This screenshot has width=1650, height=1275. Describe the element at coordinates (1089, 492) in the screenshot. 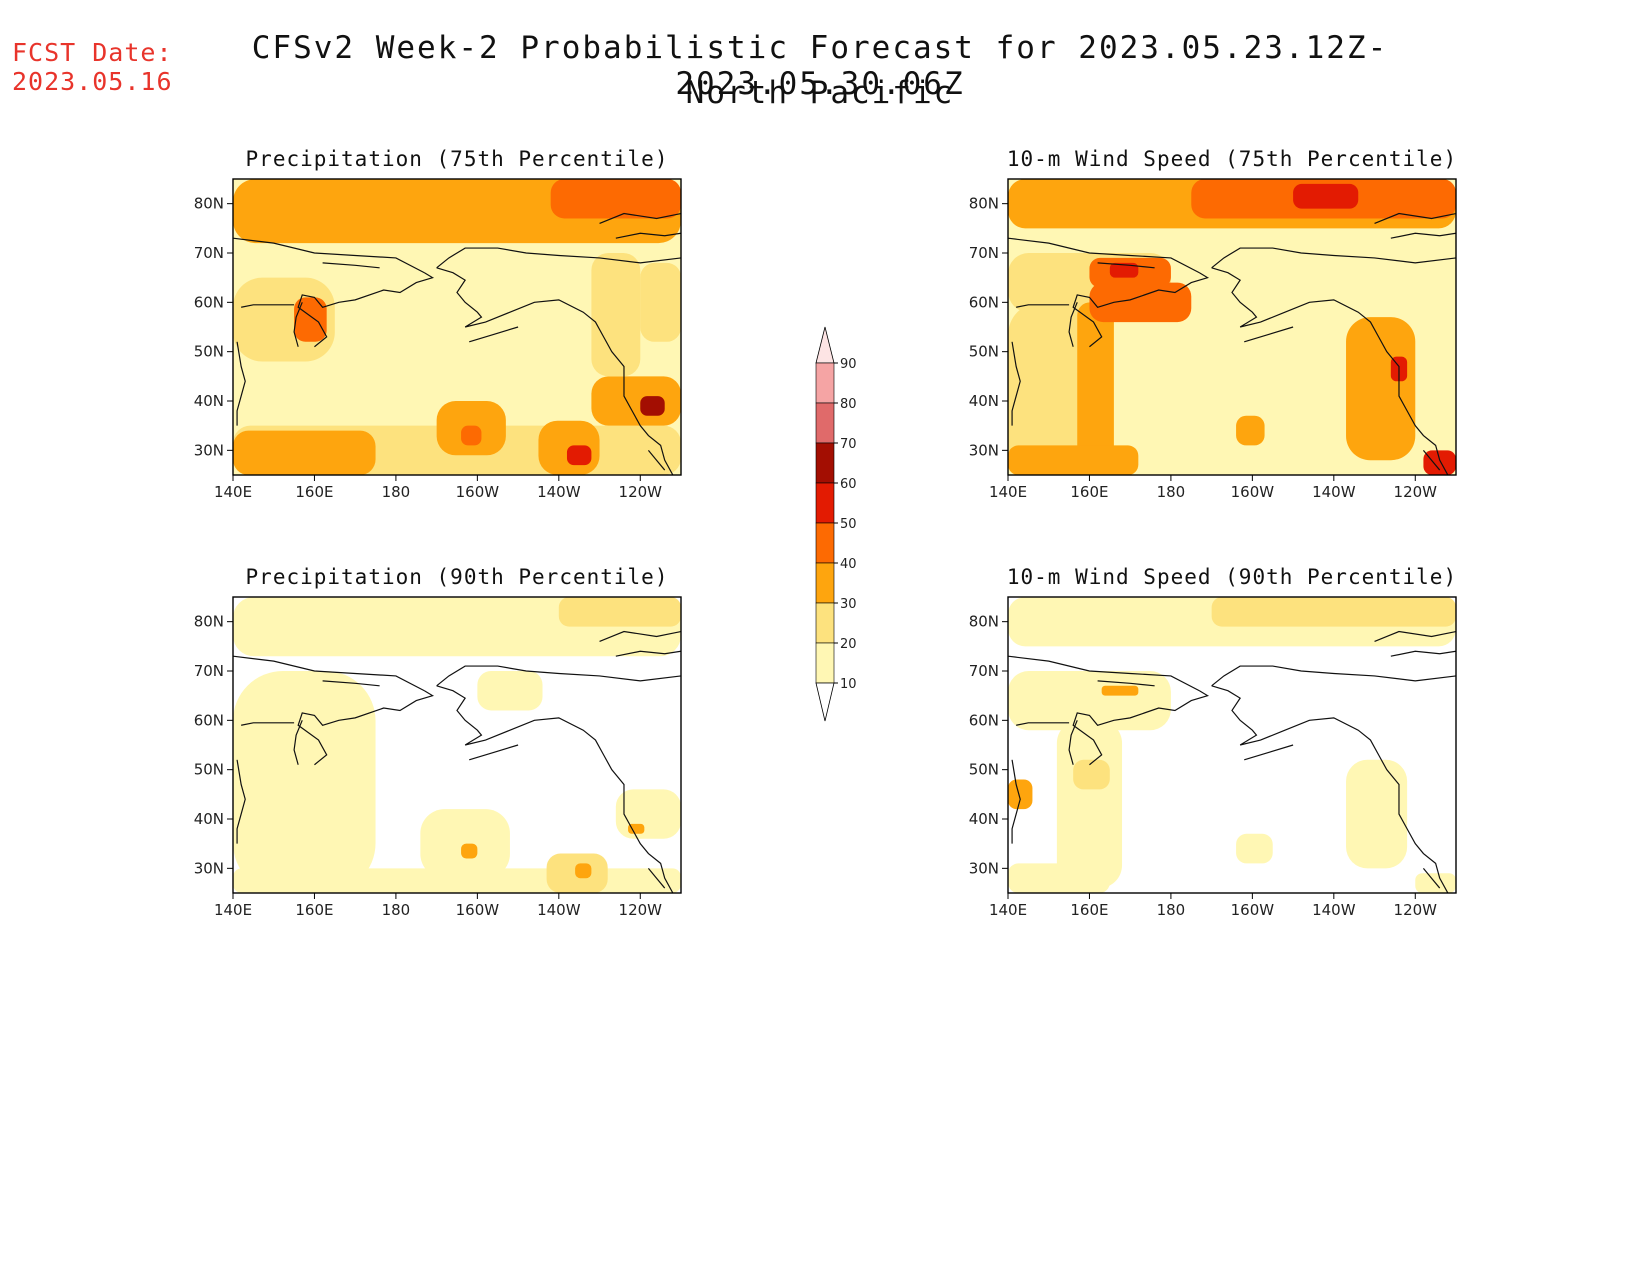

I see `x-tick-label: 160E` at that location.